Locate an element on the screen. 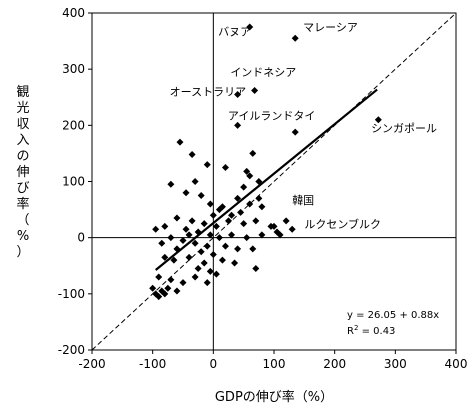 The width and height of the screenshot is (471, 408). y-tick-label: 200 is located at coordinates (73, 125).